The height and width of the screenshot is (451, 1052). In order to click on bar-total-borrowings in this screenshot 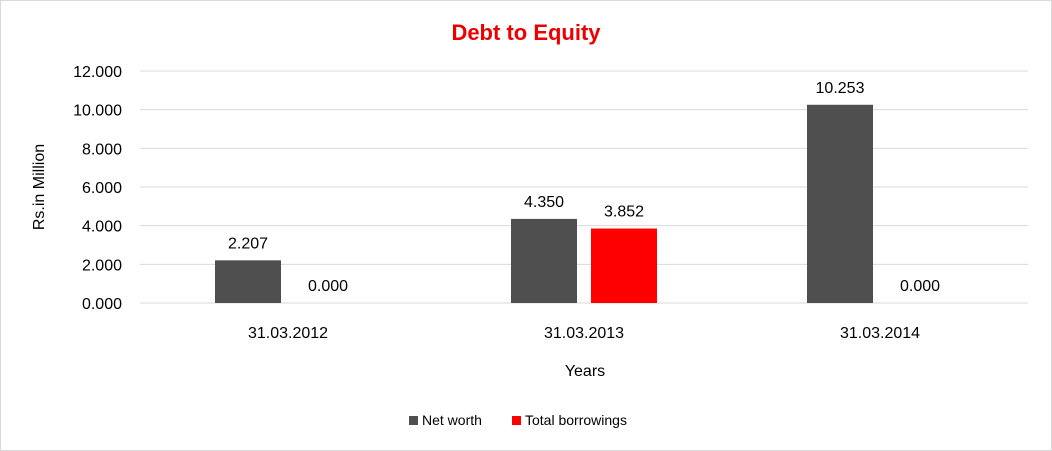, I will do `click(624, 265)`.